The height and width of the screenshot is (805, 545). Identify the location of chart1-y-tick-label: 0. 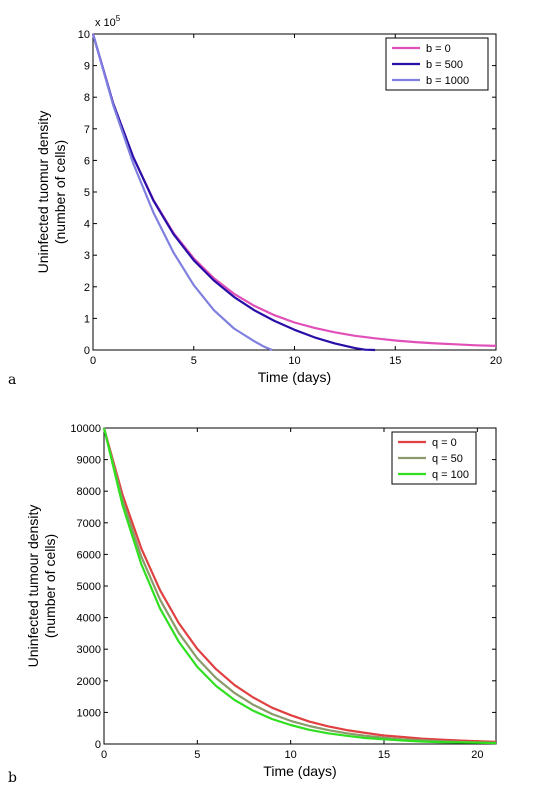
(98, 745).